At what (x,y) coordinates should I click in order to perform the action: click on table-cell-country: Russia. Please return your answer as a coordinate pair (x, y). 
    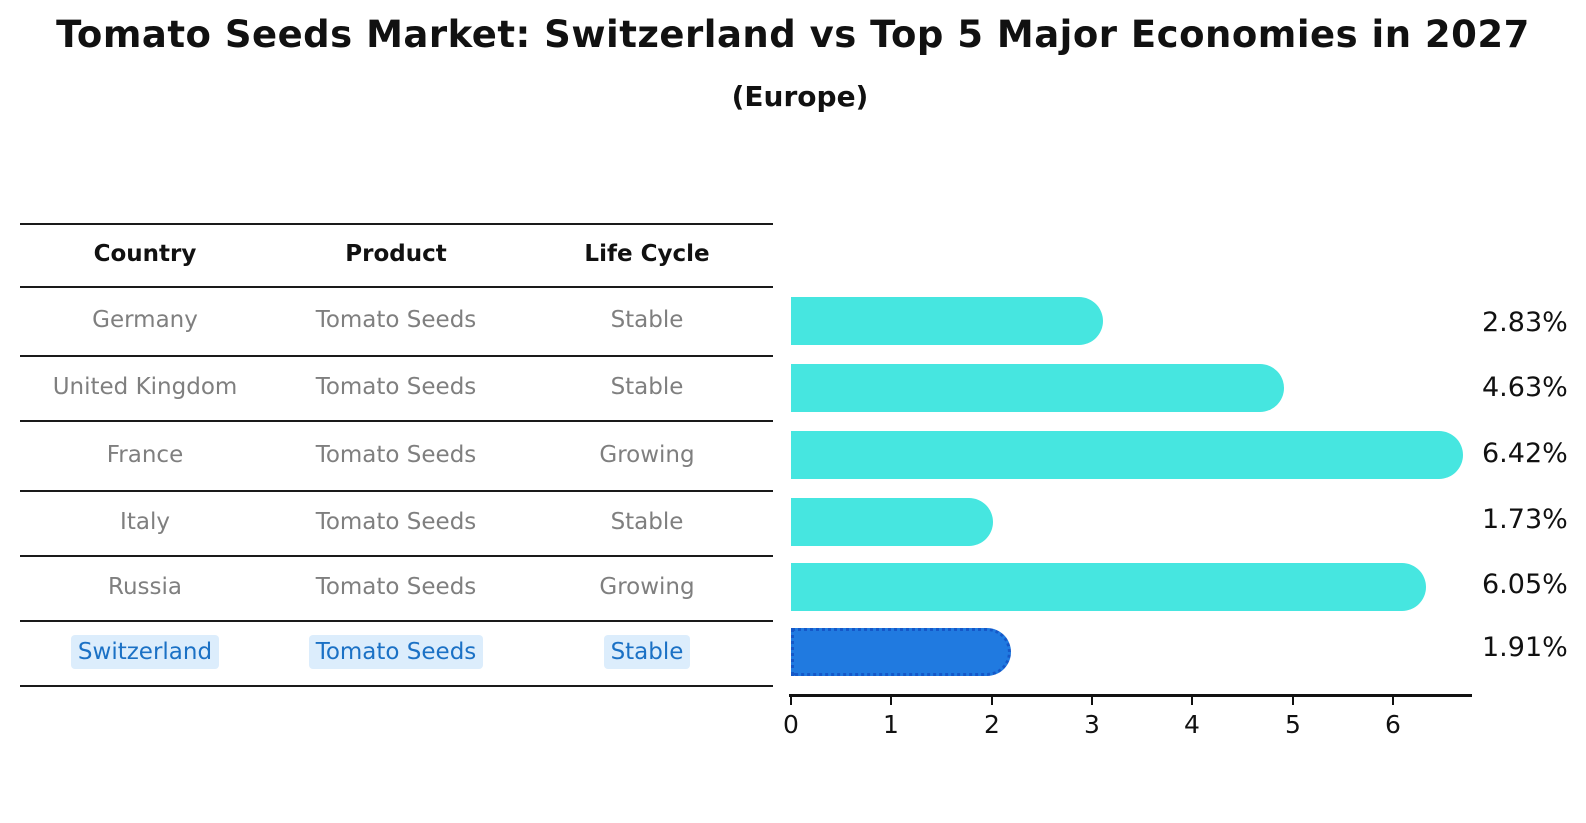
    Looking at the image, I should click on (145, 587).